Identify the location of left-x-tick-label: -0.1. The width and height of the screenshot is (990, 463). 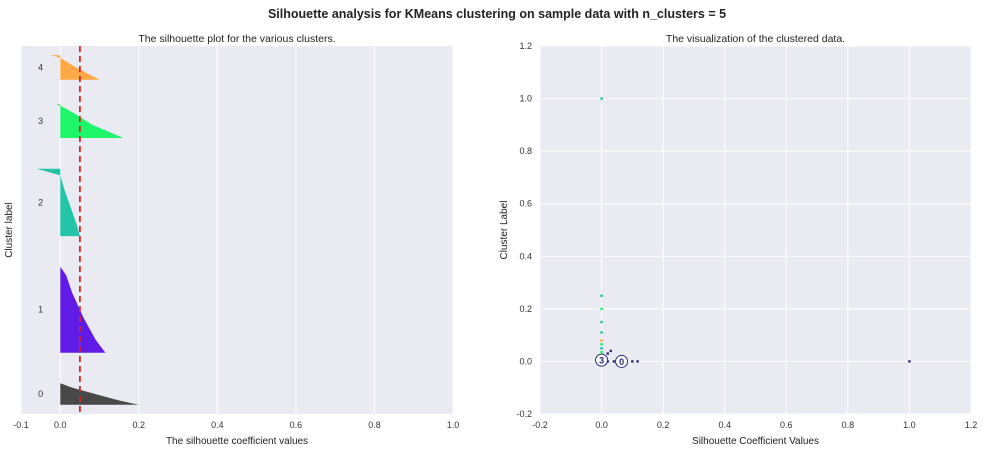
(21, 425).